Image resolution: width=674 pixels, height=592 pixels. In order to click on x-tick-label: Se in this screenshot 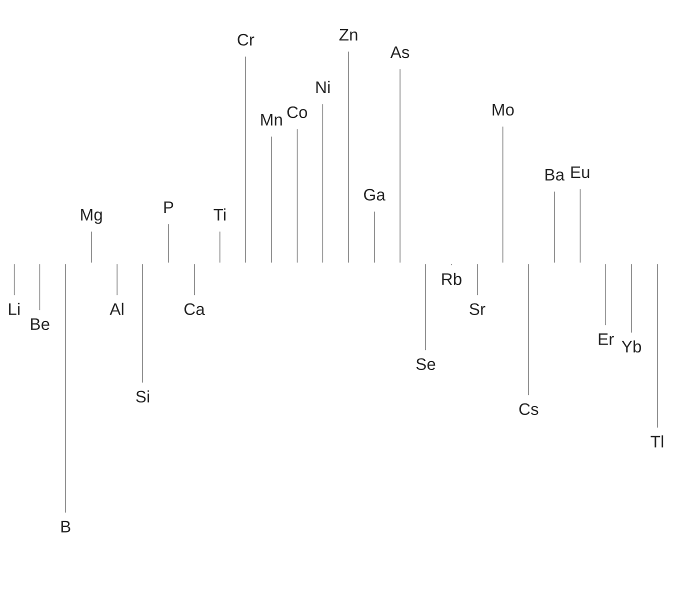, I will do `click(426, 364)`.